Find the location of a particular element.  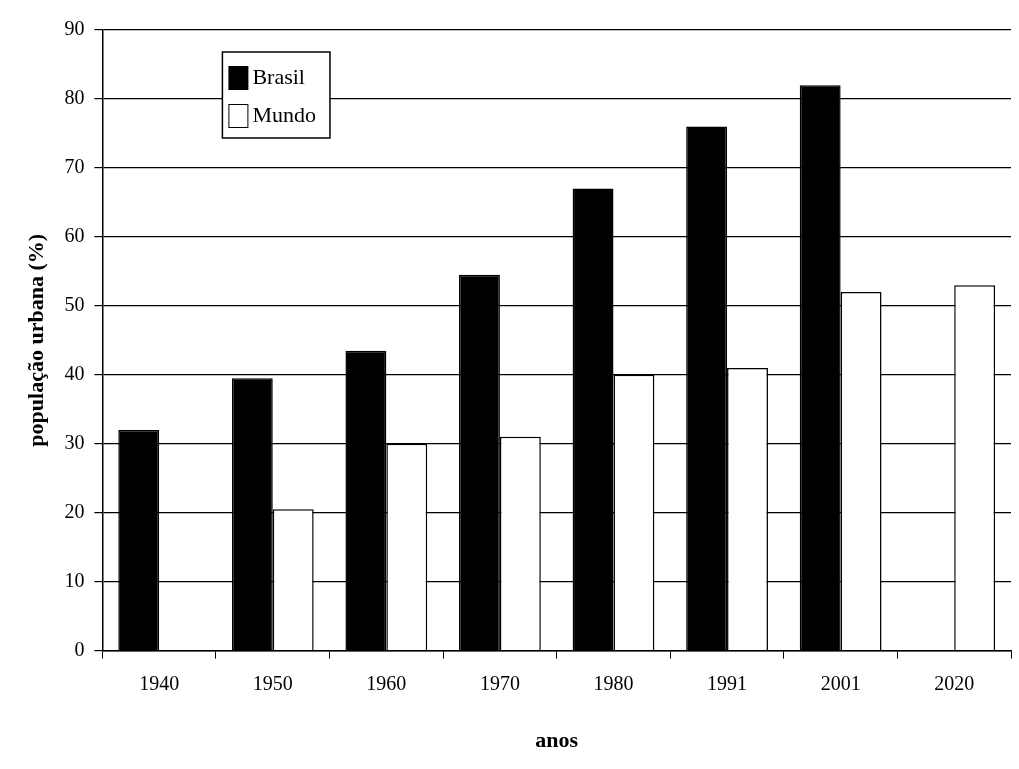

y-tick-label: 0 is located at coordinates (79, 648).